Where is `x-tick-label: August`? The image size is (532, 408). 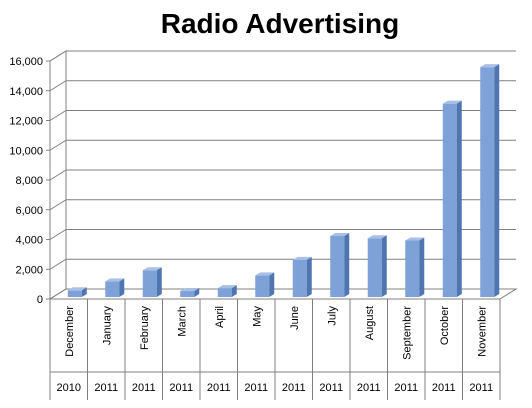 x-tick-label: August is located at coordinates (370, 323).